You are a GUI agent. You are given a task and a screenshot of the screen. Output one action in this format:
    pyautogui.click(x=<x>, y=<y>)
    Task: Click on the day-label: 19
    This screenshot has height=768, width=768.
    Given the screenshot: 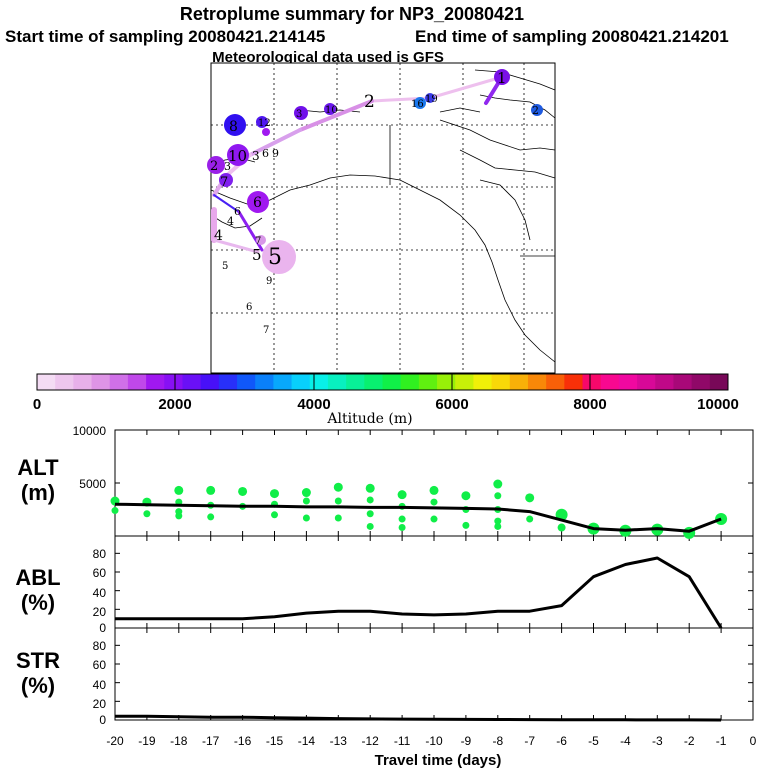 What is the action you would take?
    pyautogui.click(x=431, y=99)
    